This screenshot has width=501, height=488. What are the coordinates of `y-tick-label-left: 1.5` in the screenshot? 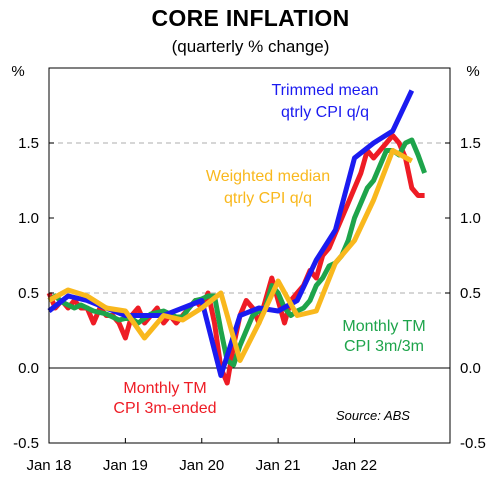 It's located at (28, 143).